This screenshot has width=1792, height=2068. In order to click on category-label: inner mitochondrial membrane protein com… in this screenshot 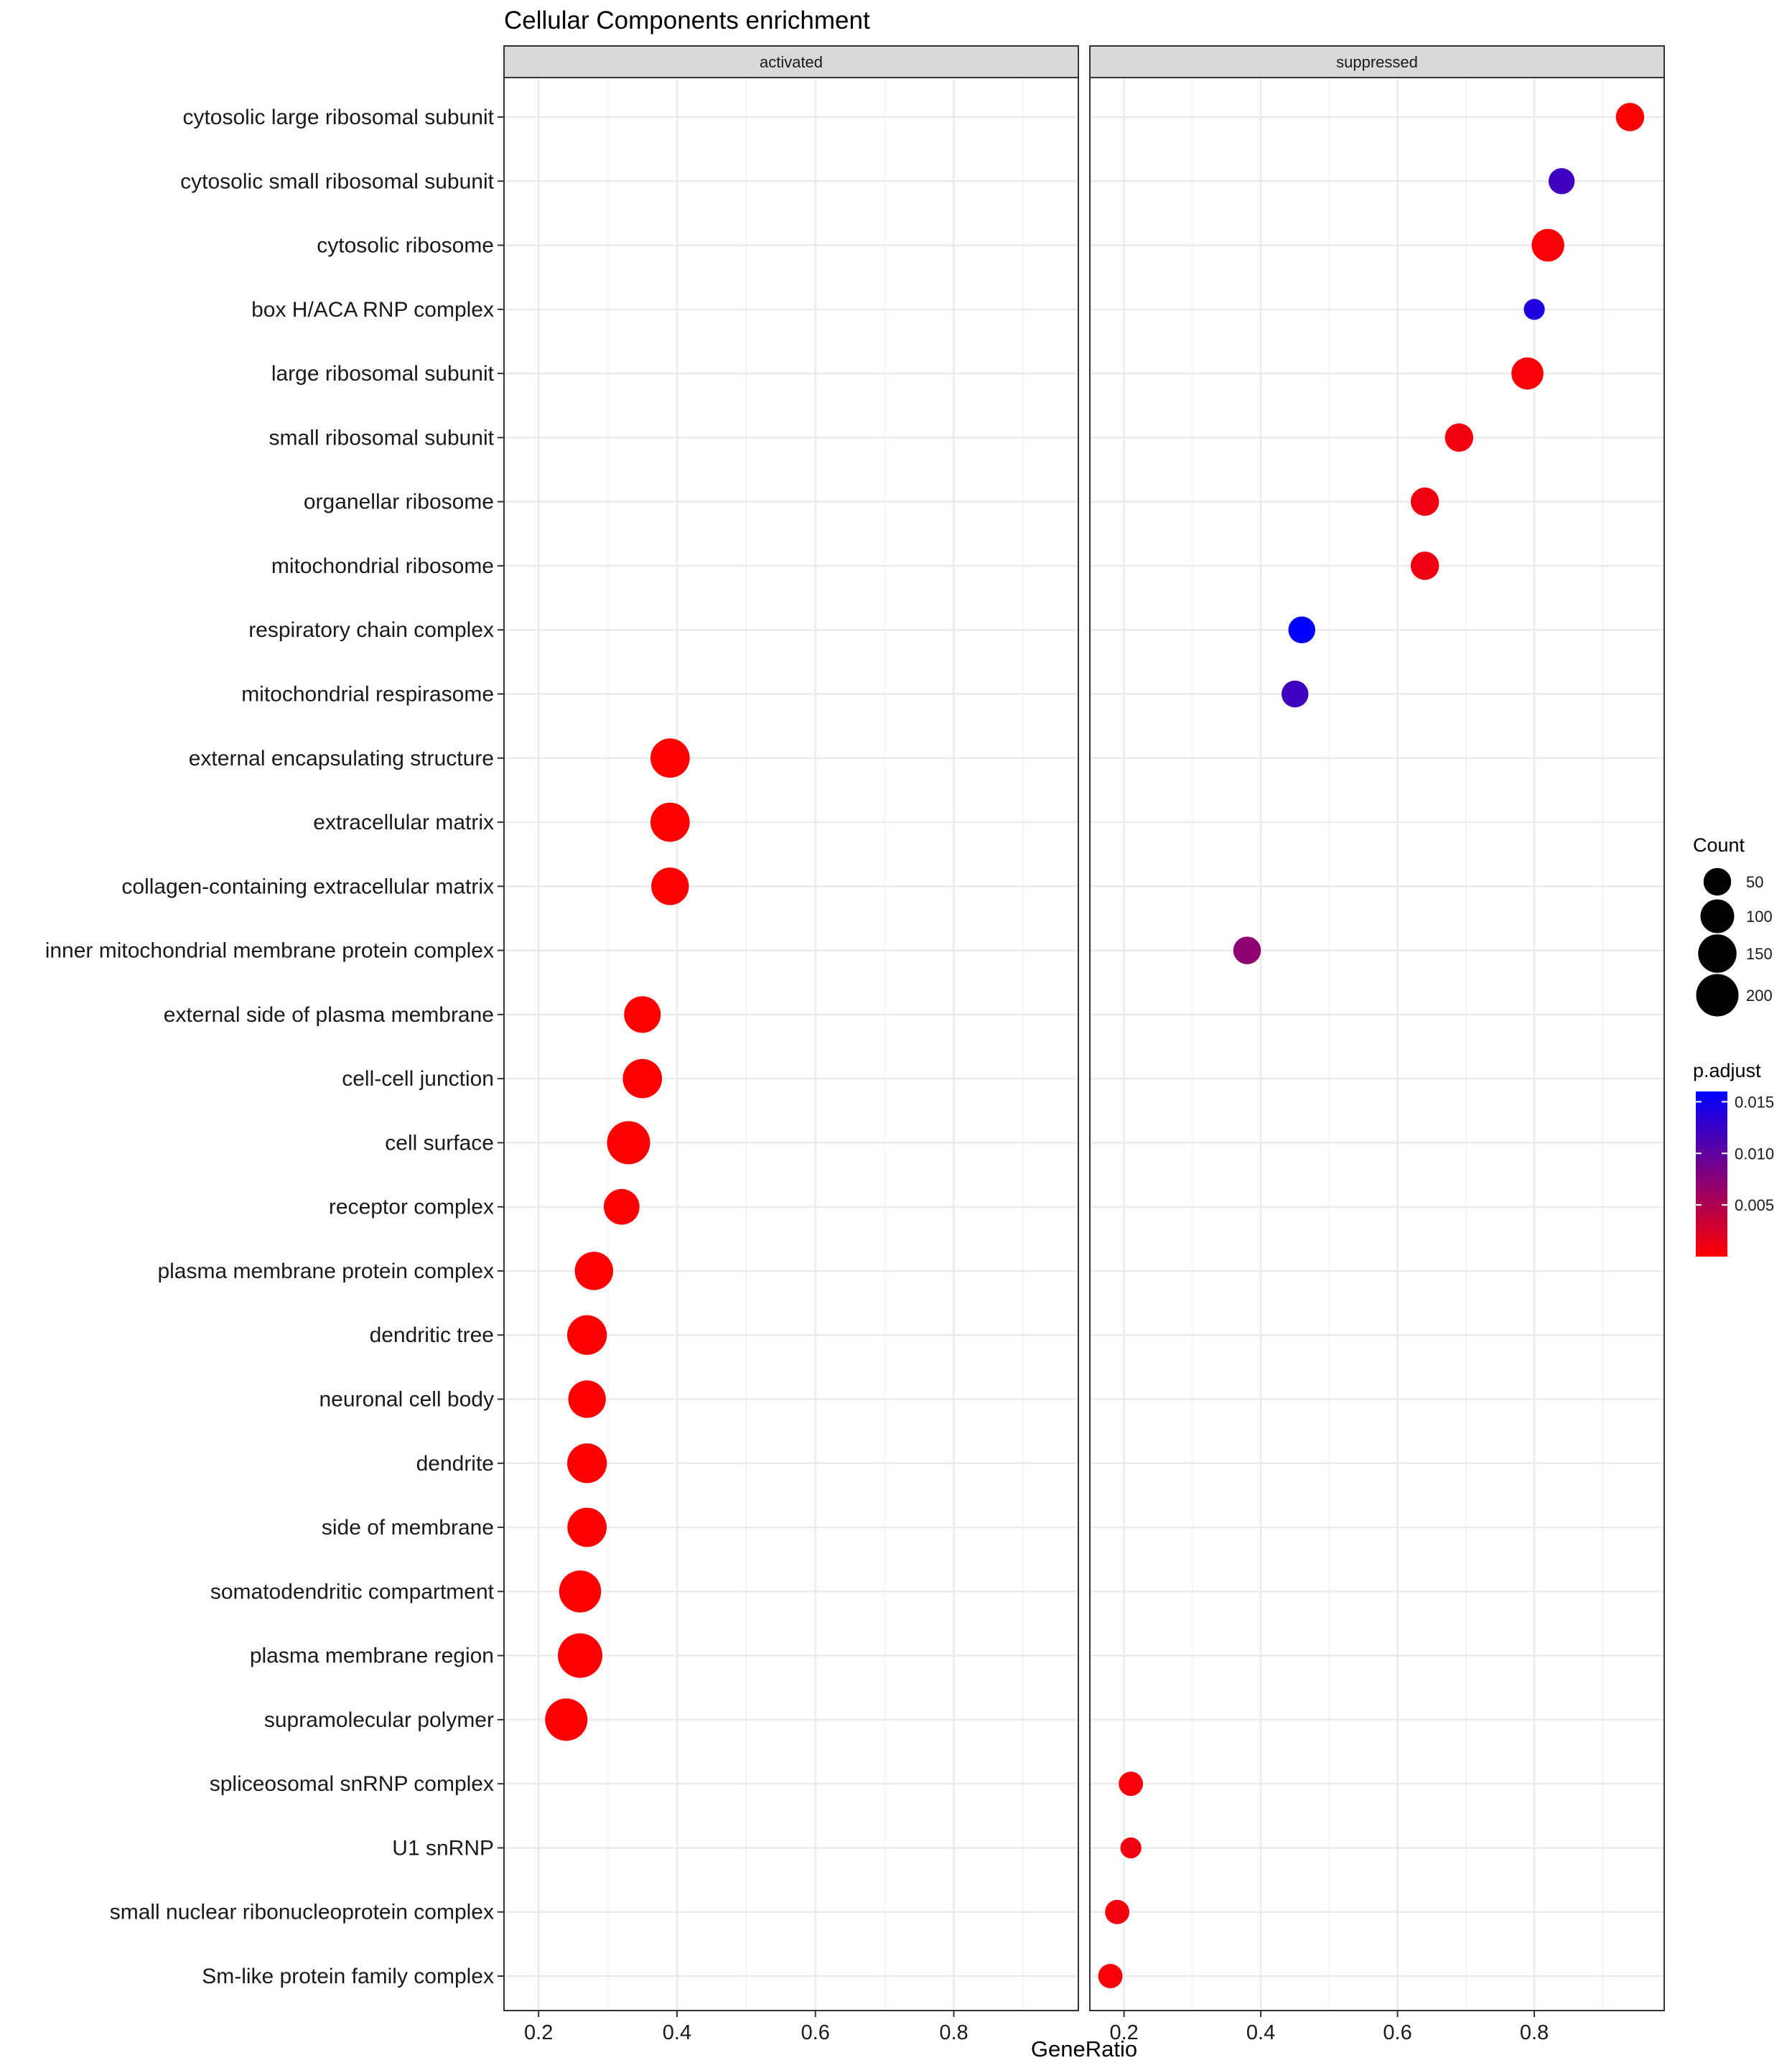, I will do `click(269, 951)`.